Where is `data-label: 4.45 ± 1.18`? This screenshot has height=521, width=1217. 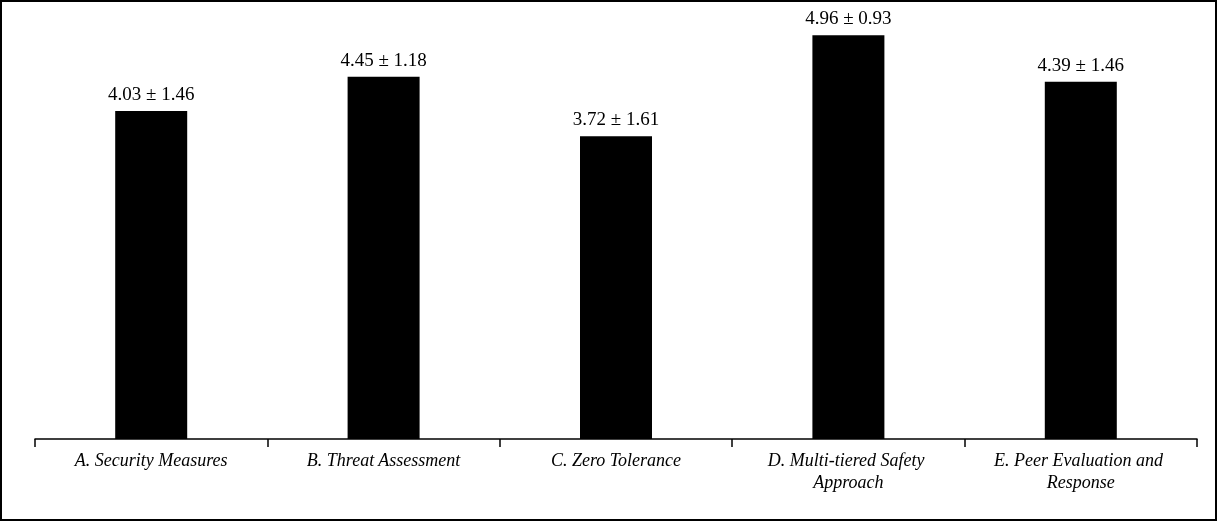 data-label: 4.45 ± 1.18 is located at coordinates (383, 59).